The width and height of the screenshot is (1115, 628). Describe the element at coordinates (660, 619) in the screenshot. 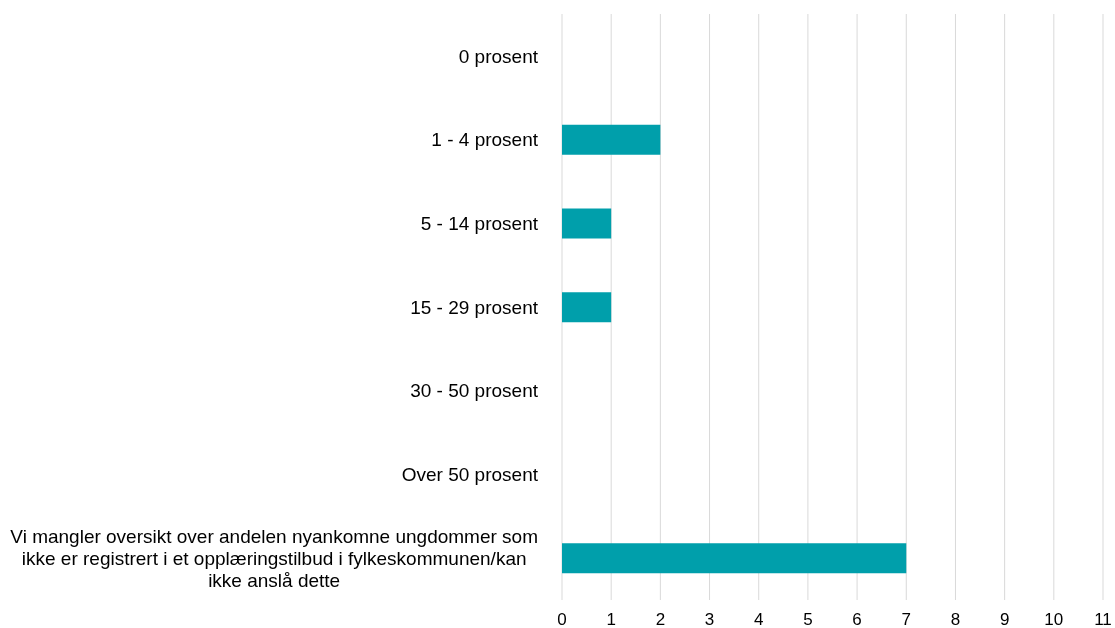

I see `x-tick-label: 2` at that location.